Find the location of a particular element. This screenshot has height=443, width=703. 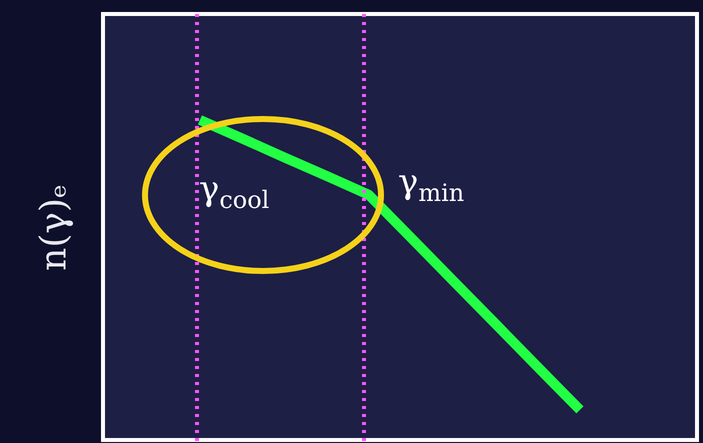

y-axis-title: n(γ)ₑ is located at coordinates (54, 227).